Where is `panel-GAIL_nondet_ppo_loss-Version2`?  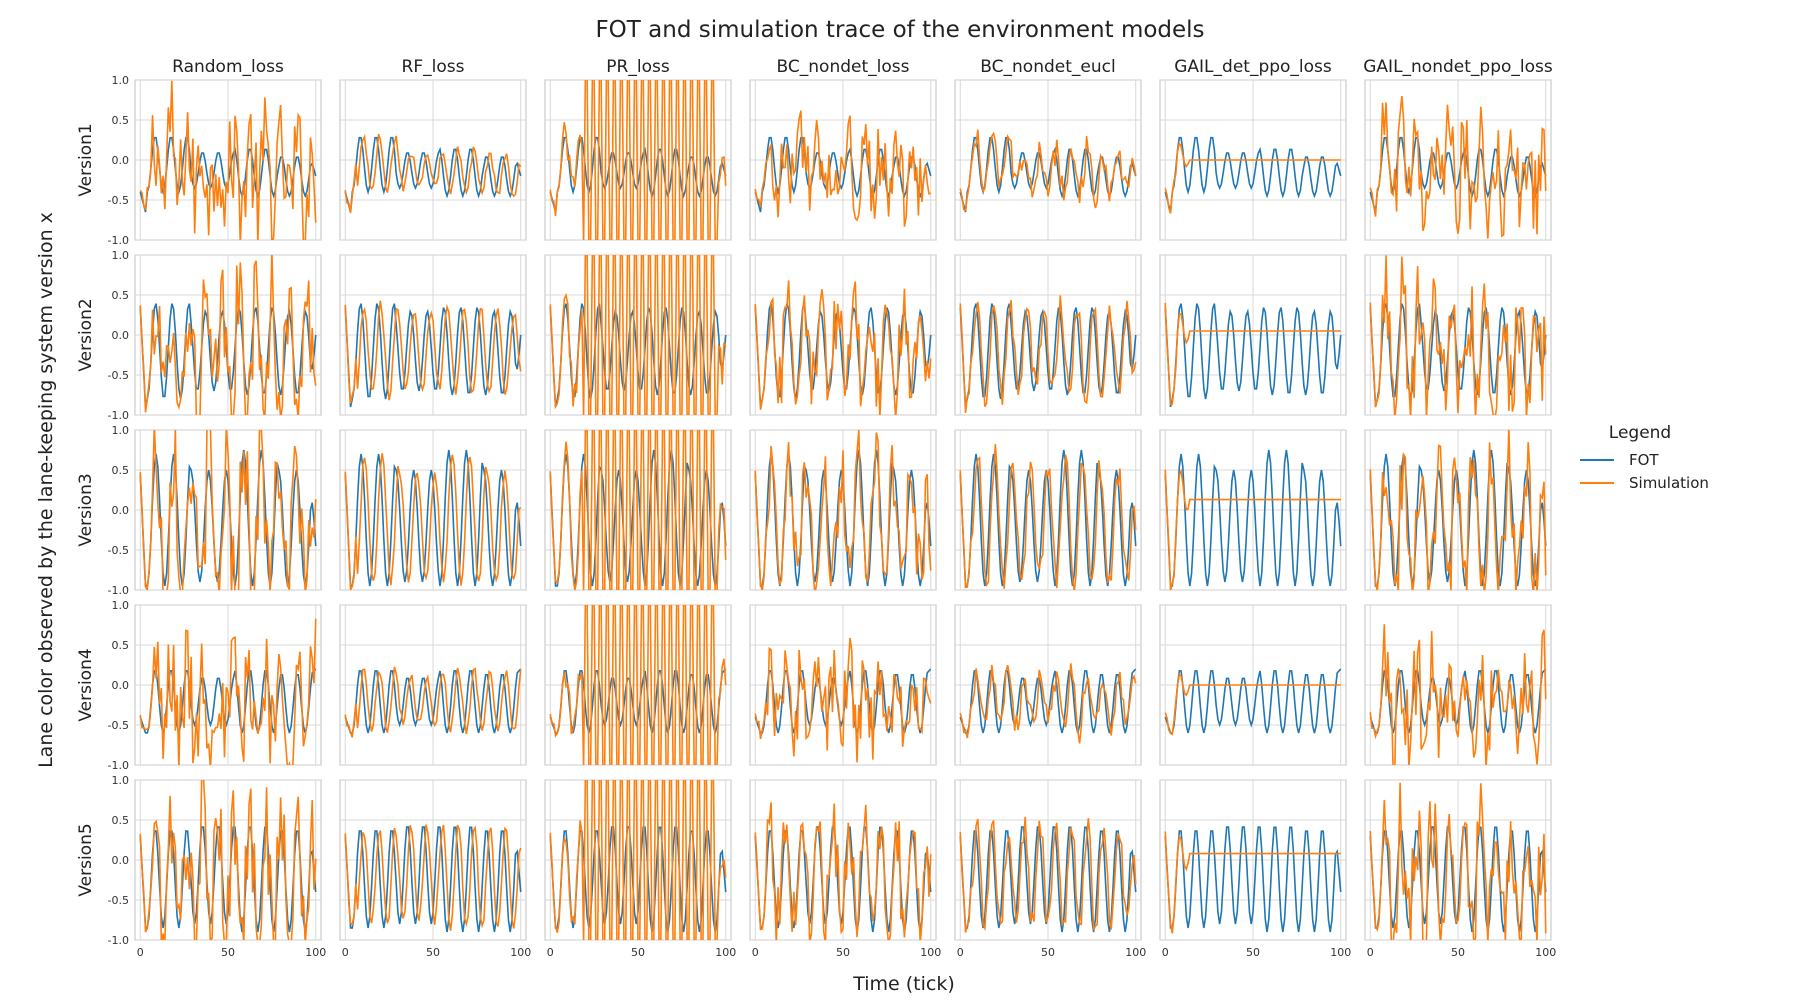
panel-GAIL_nondet_ppo_loss-Version2 is located at coordinates (1458, 335).